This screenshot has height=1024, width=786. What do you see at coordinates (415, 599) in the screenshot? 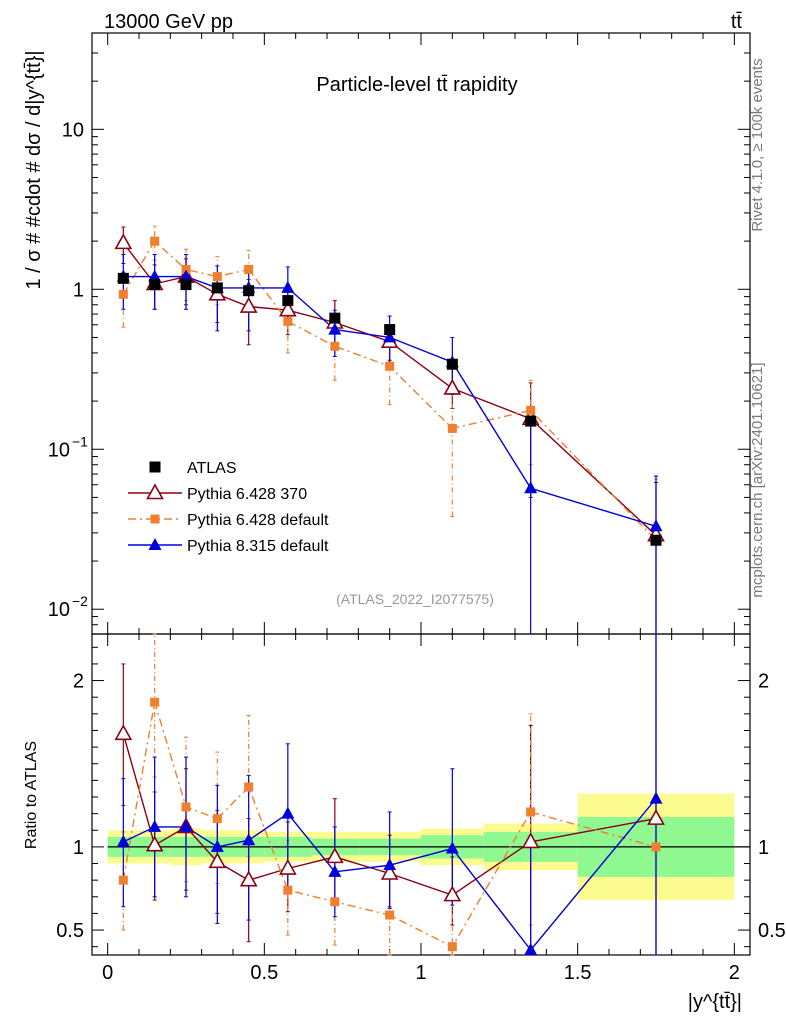
I see `analysis-tag: (ATLAS_2022_I2077575)` at bounding box center [415, 599].